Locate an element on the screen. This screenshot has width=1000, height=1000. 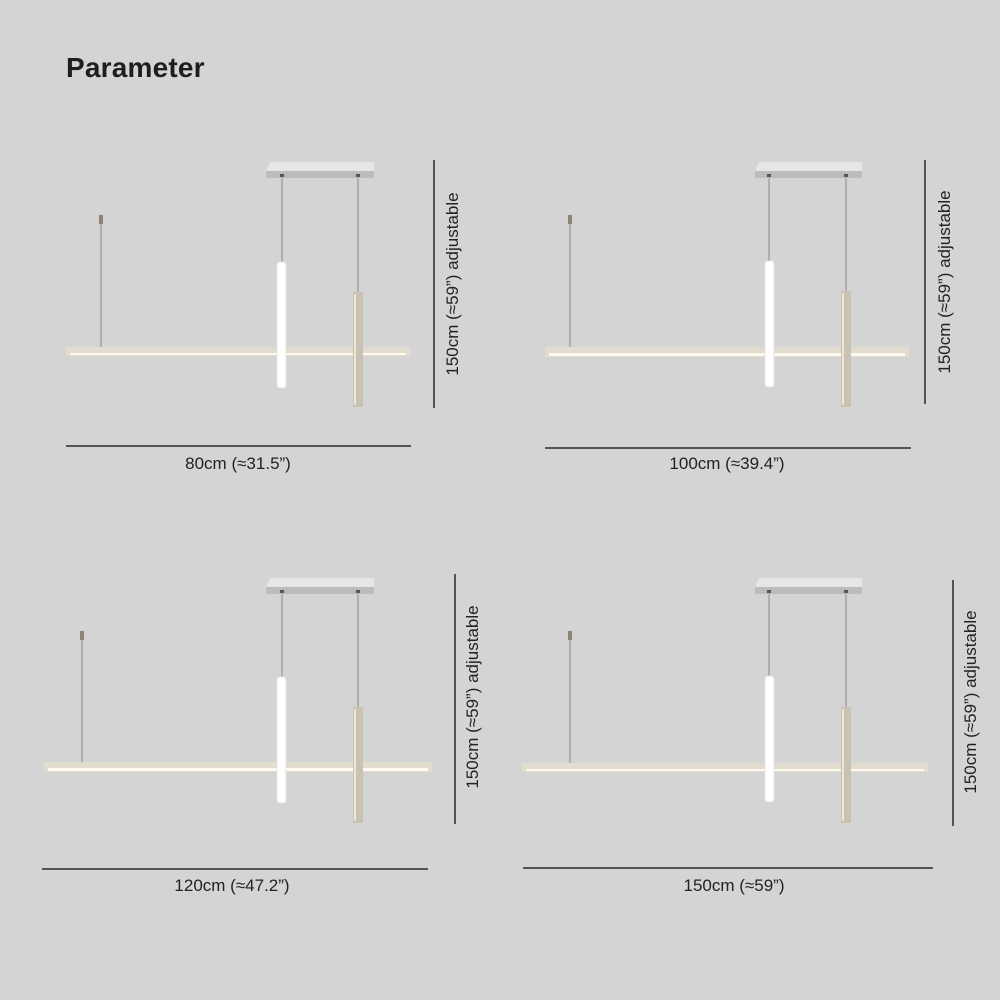
height-label: 150cm (≈59”) adjustable is located at coordinates (970, 702).